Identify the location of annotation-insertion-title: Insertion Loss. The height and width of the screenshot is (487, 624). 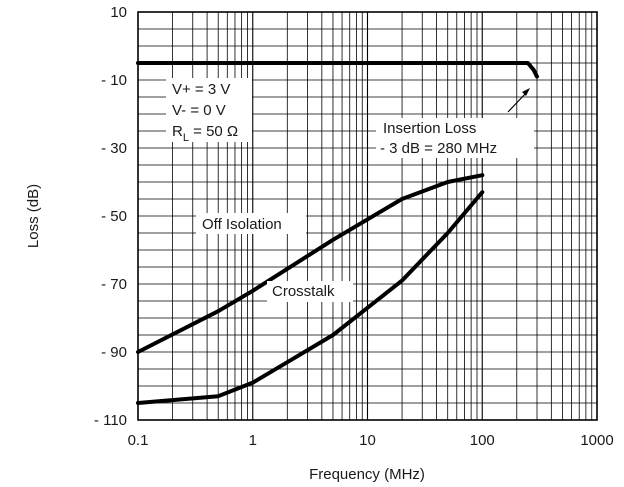
(429, 128).